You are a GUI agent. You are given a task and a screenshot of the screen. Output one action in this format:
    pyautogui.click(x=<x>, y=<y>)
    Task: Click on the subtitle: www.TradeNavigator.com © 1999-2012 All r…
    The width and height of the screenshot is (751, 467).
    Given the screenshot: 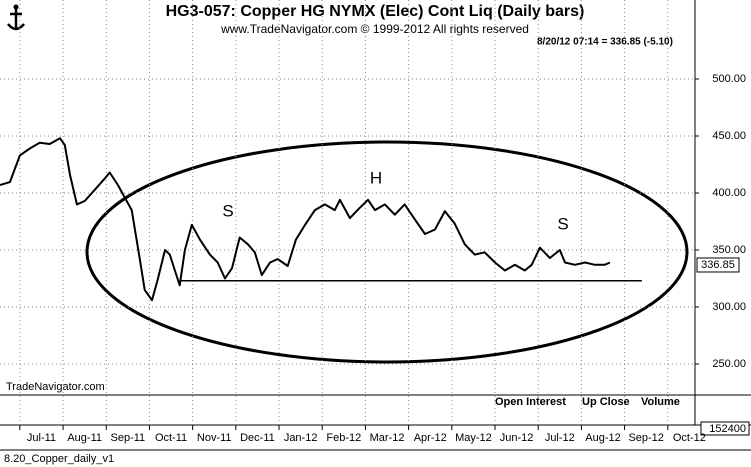 What is the action you would take?
    pyautogui.click(x=374, y=29)
    